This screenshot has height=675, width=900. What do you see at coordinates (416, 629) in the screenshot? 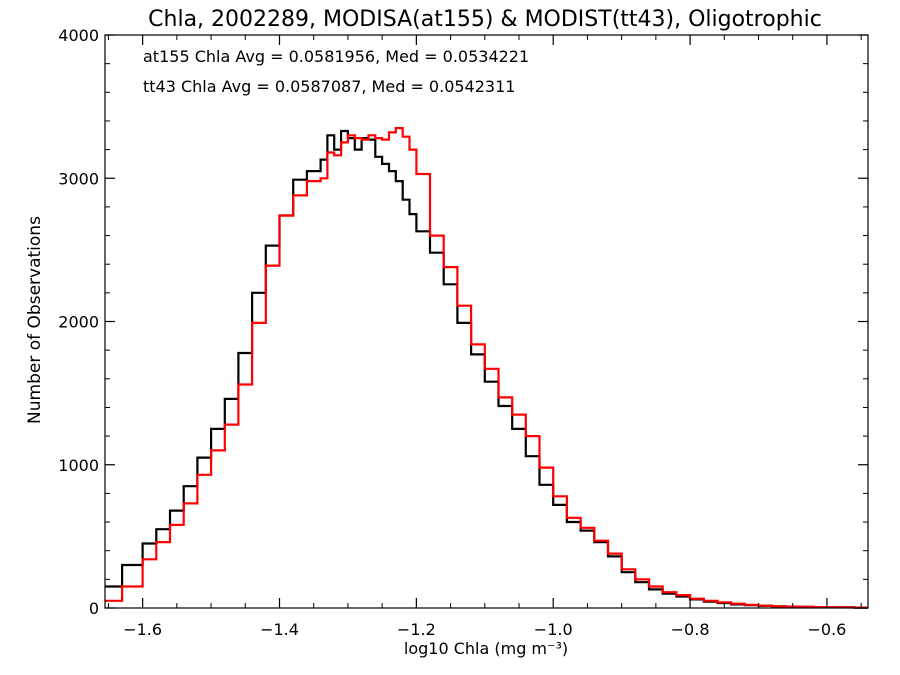
I see `x-tick-label: −1.2` at bounding box center [416, 629].